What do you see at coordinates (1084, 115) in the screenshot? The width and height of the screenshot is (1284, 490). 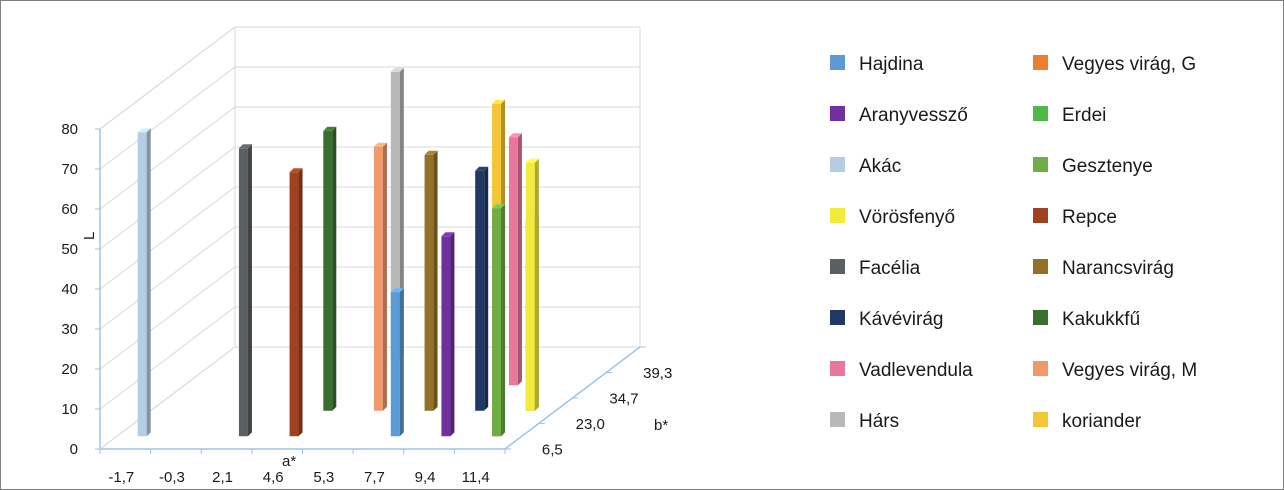 I see `legend-label: Erdei` at bounding box center [1084, 115].